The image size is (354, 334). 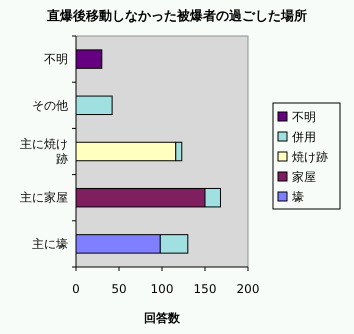 I want to click on y-tick-label: その他, so click(x=50, y=105).